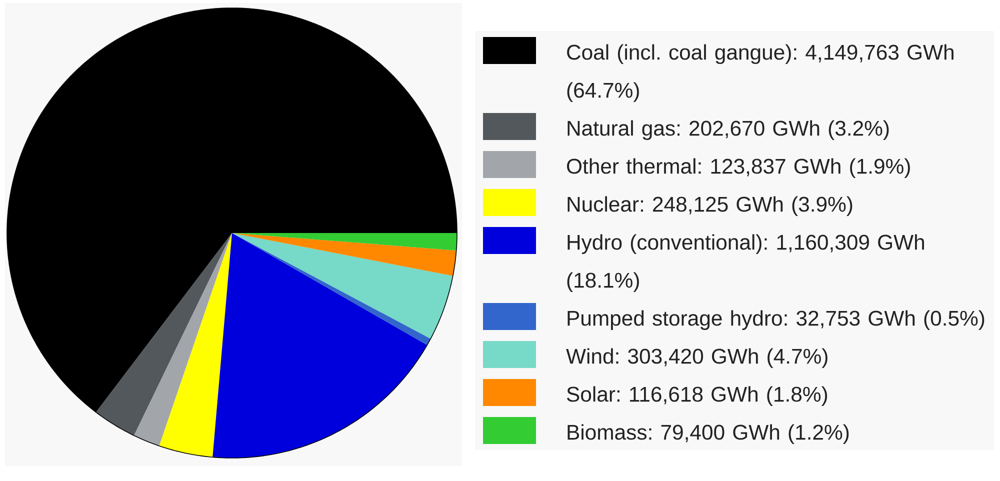  Describe the element at coordinates (708, 434) in the screenshot. I see `legend-label: Biomass: 79,400 GWh (1.2%)` at that location.